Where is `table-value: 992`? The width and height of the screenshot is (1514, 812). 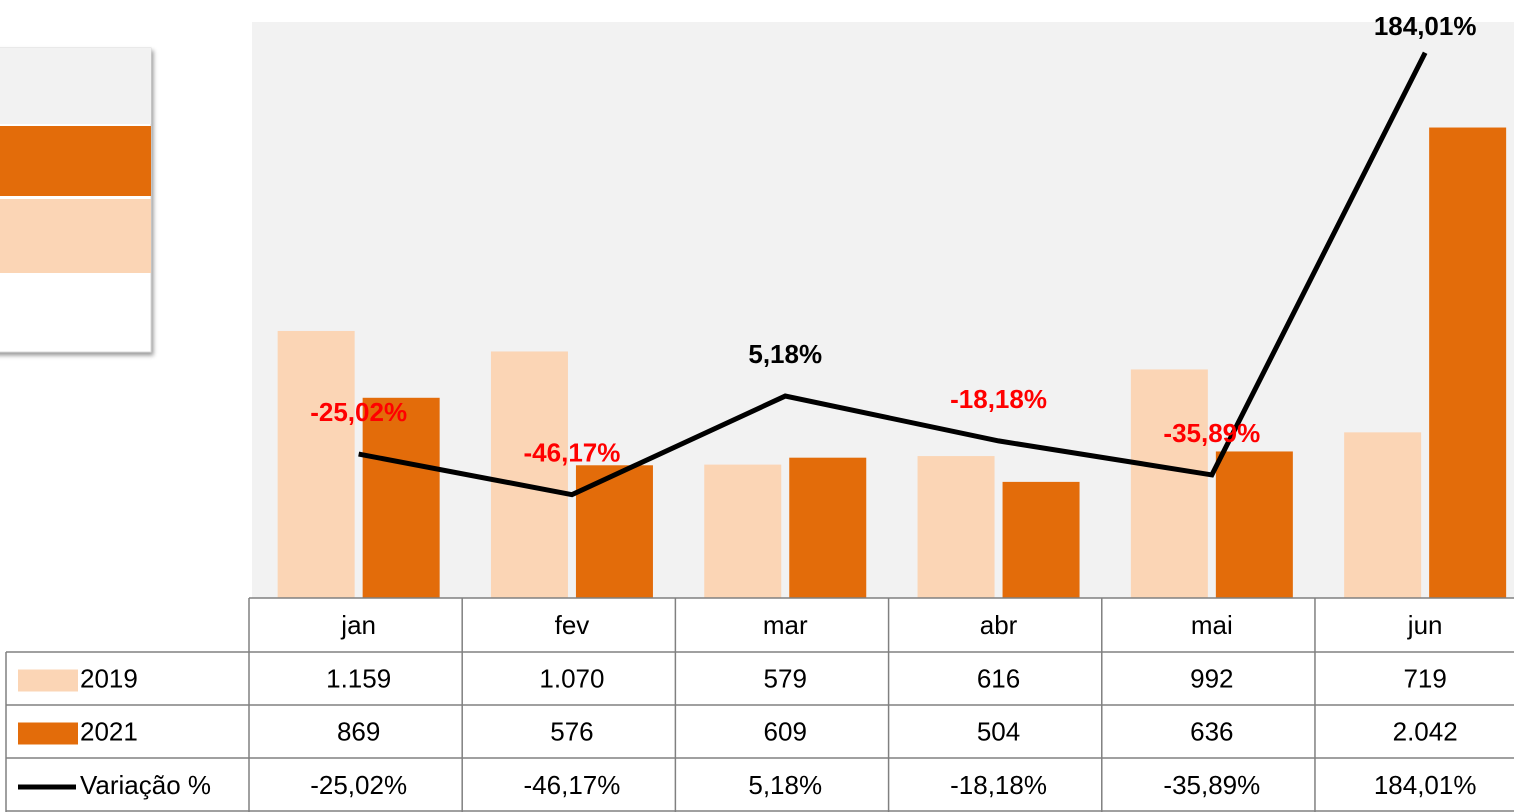 table-value: 992 is located at coordinates (1211, 678).